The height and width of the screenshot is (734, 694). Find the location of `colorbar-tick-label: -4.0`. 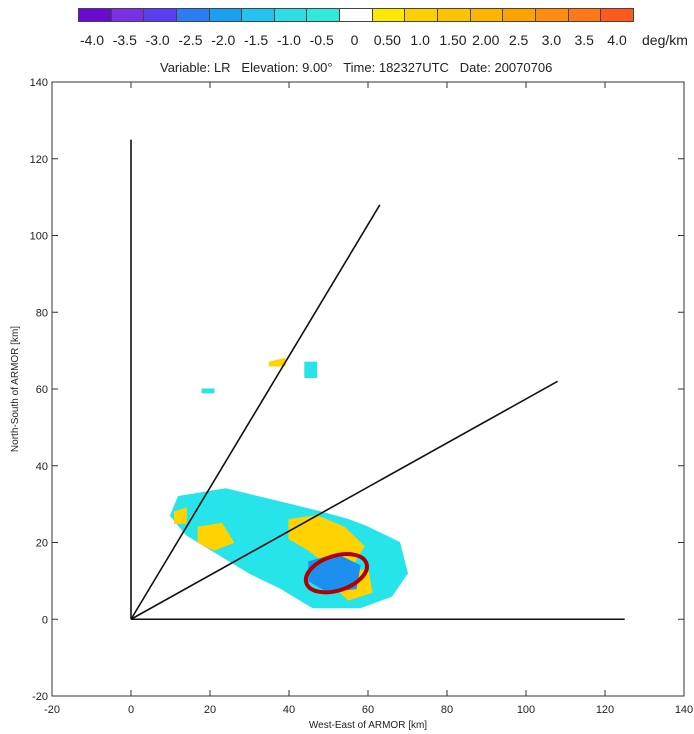

colorbar-tick-label: -4.0 is located at coordinates (92, 40).